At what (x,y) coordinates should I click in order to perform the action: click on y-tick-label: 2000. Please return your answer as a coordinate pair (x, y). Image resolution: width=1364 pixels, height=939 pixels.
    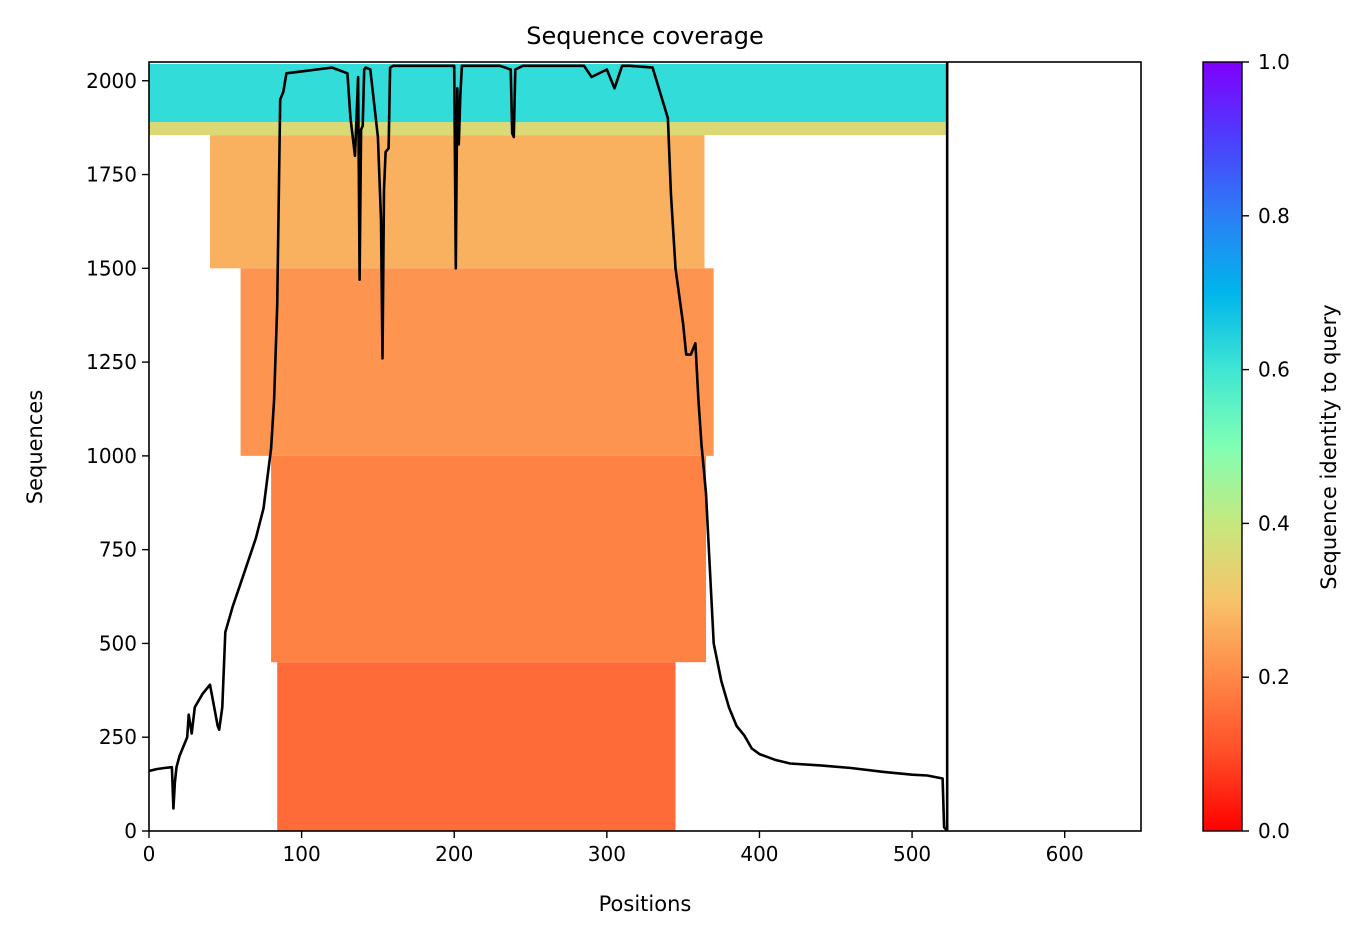
    Looking at the image, I should click on (111, 81).